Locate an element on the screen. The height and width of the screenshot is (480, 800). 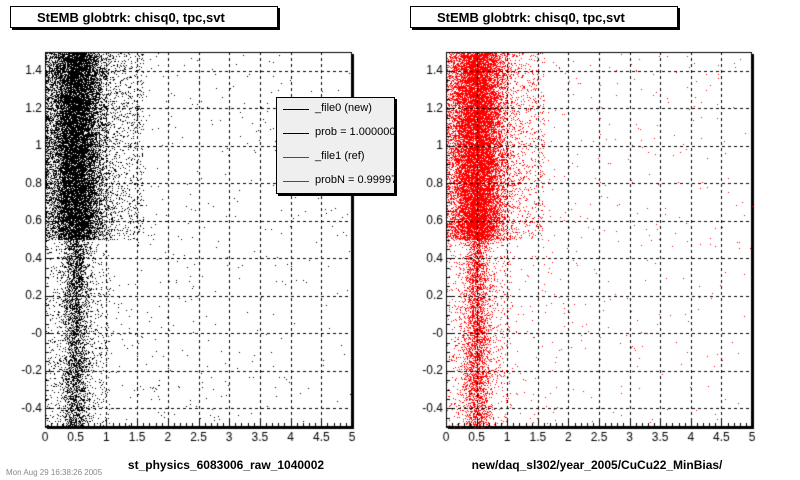
legend-line-prob is located at coordinates (296, 133).